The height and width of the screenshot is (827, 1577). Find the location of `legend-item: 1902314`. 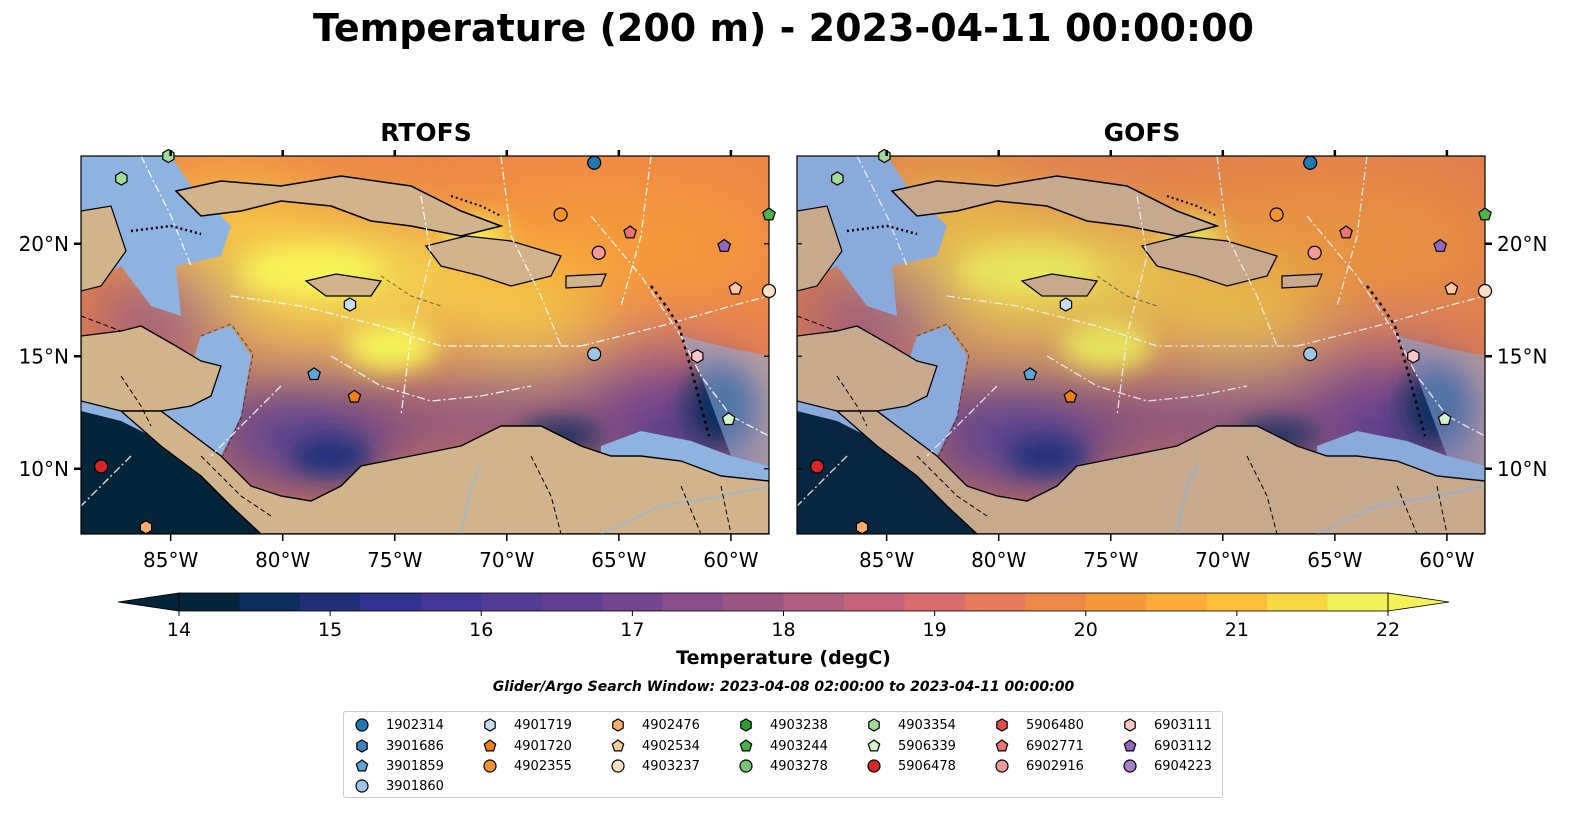

legend-item: 1902314 is located at coordinates (398, 725).